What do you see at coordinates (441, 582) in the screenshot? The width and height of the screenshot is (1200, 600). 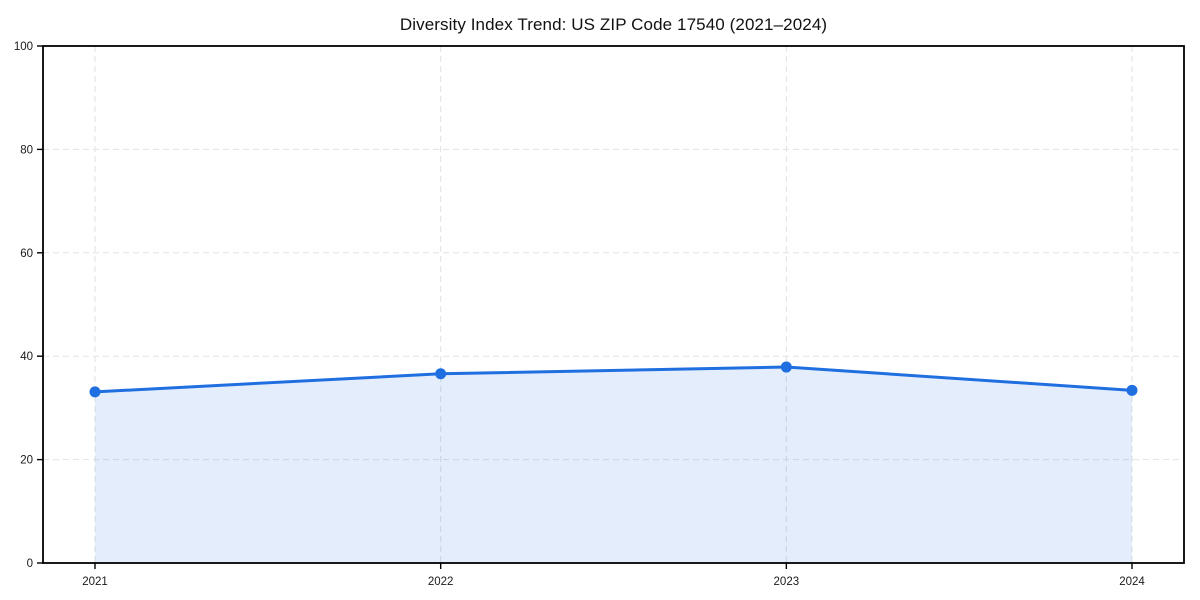 I see `x-tick-label: 2022` at bounding box center [441, 582].